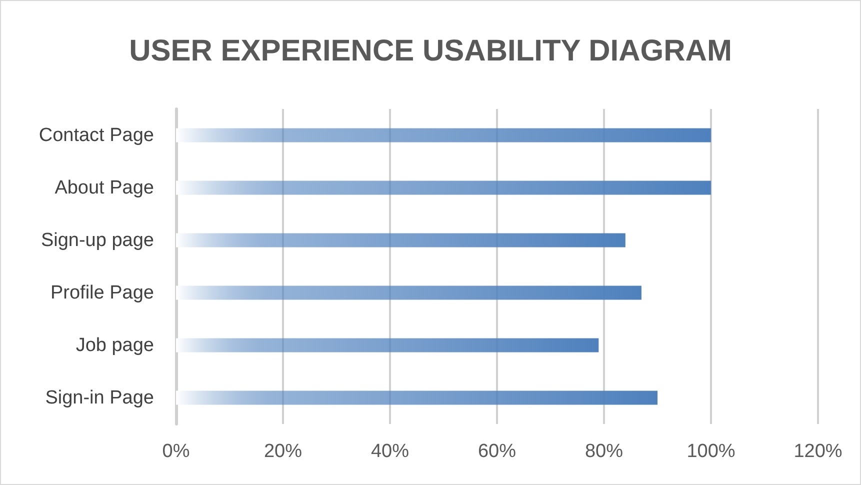 This screenshot has width=861, height=485. What do you see at coordinates (104, 187) in the screenshot?
I see `y-tick-label: About Page` at bounding box center [104, 187].